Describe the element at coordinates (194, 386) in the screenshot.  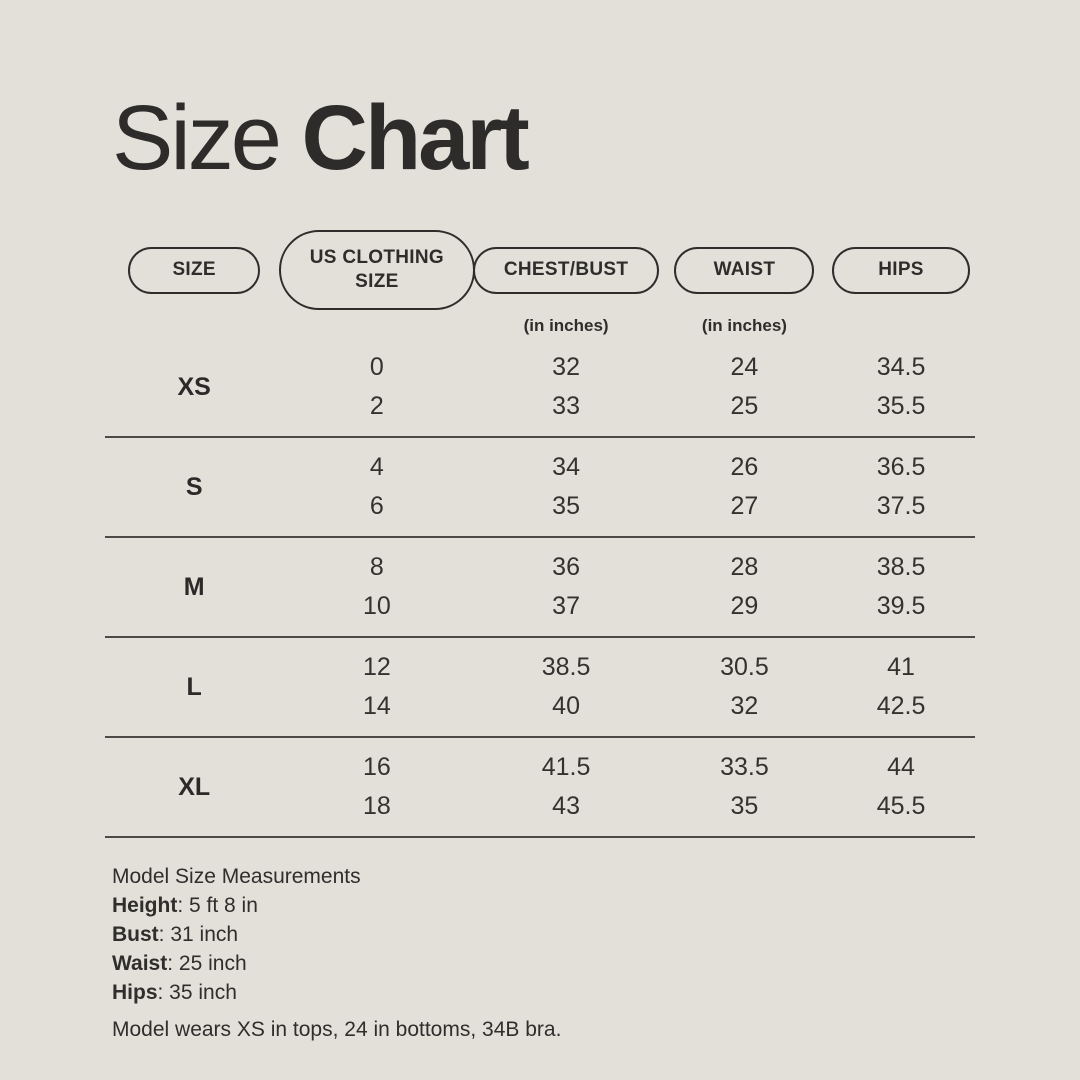
I see `row-size-label: XS` at that location.